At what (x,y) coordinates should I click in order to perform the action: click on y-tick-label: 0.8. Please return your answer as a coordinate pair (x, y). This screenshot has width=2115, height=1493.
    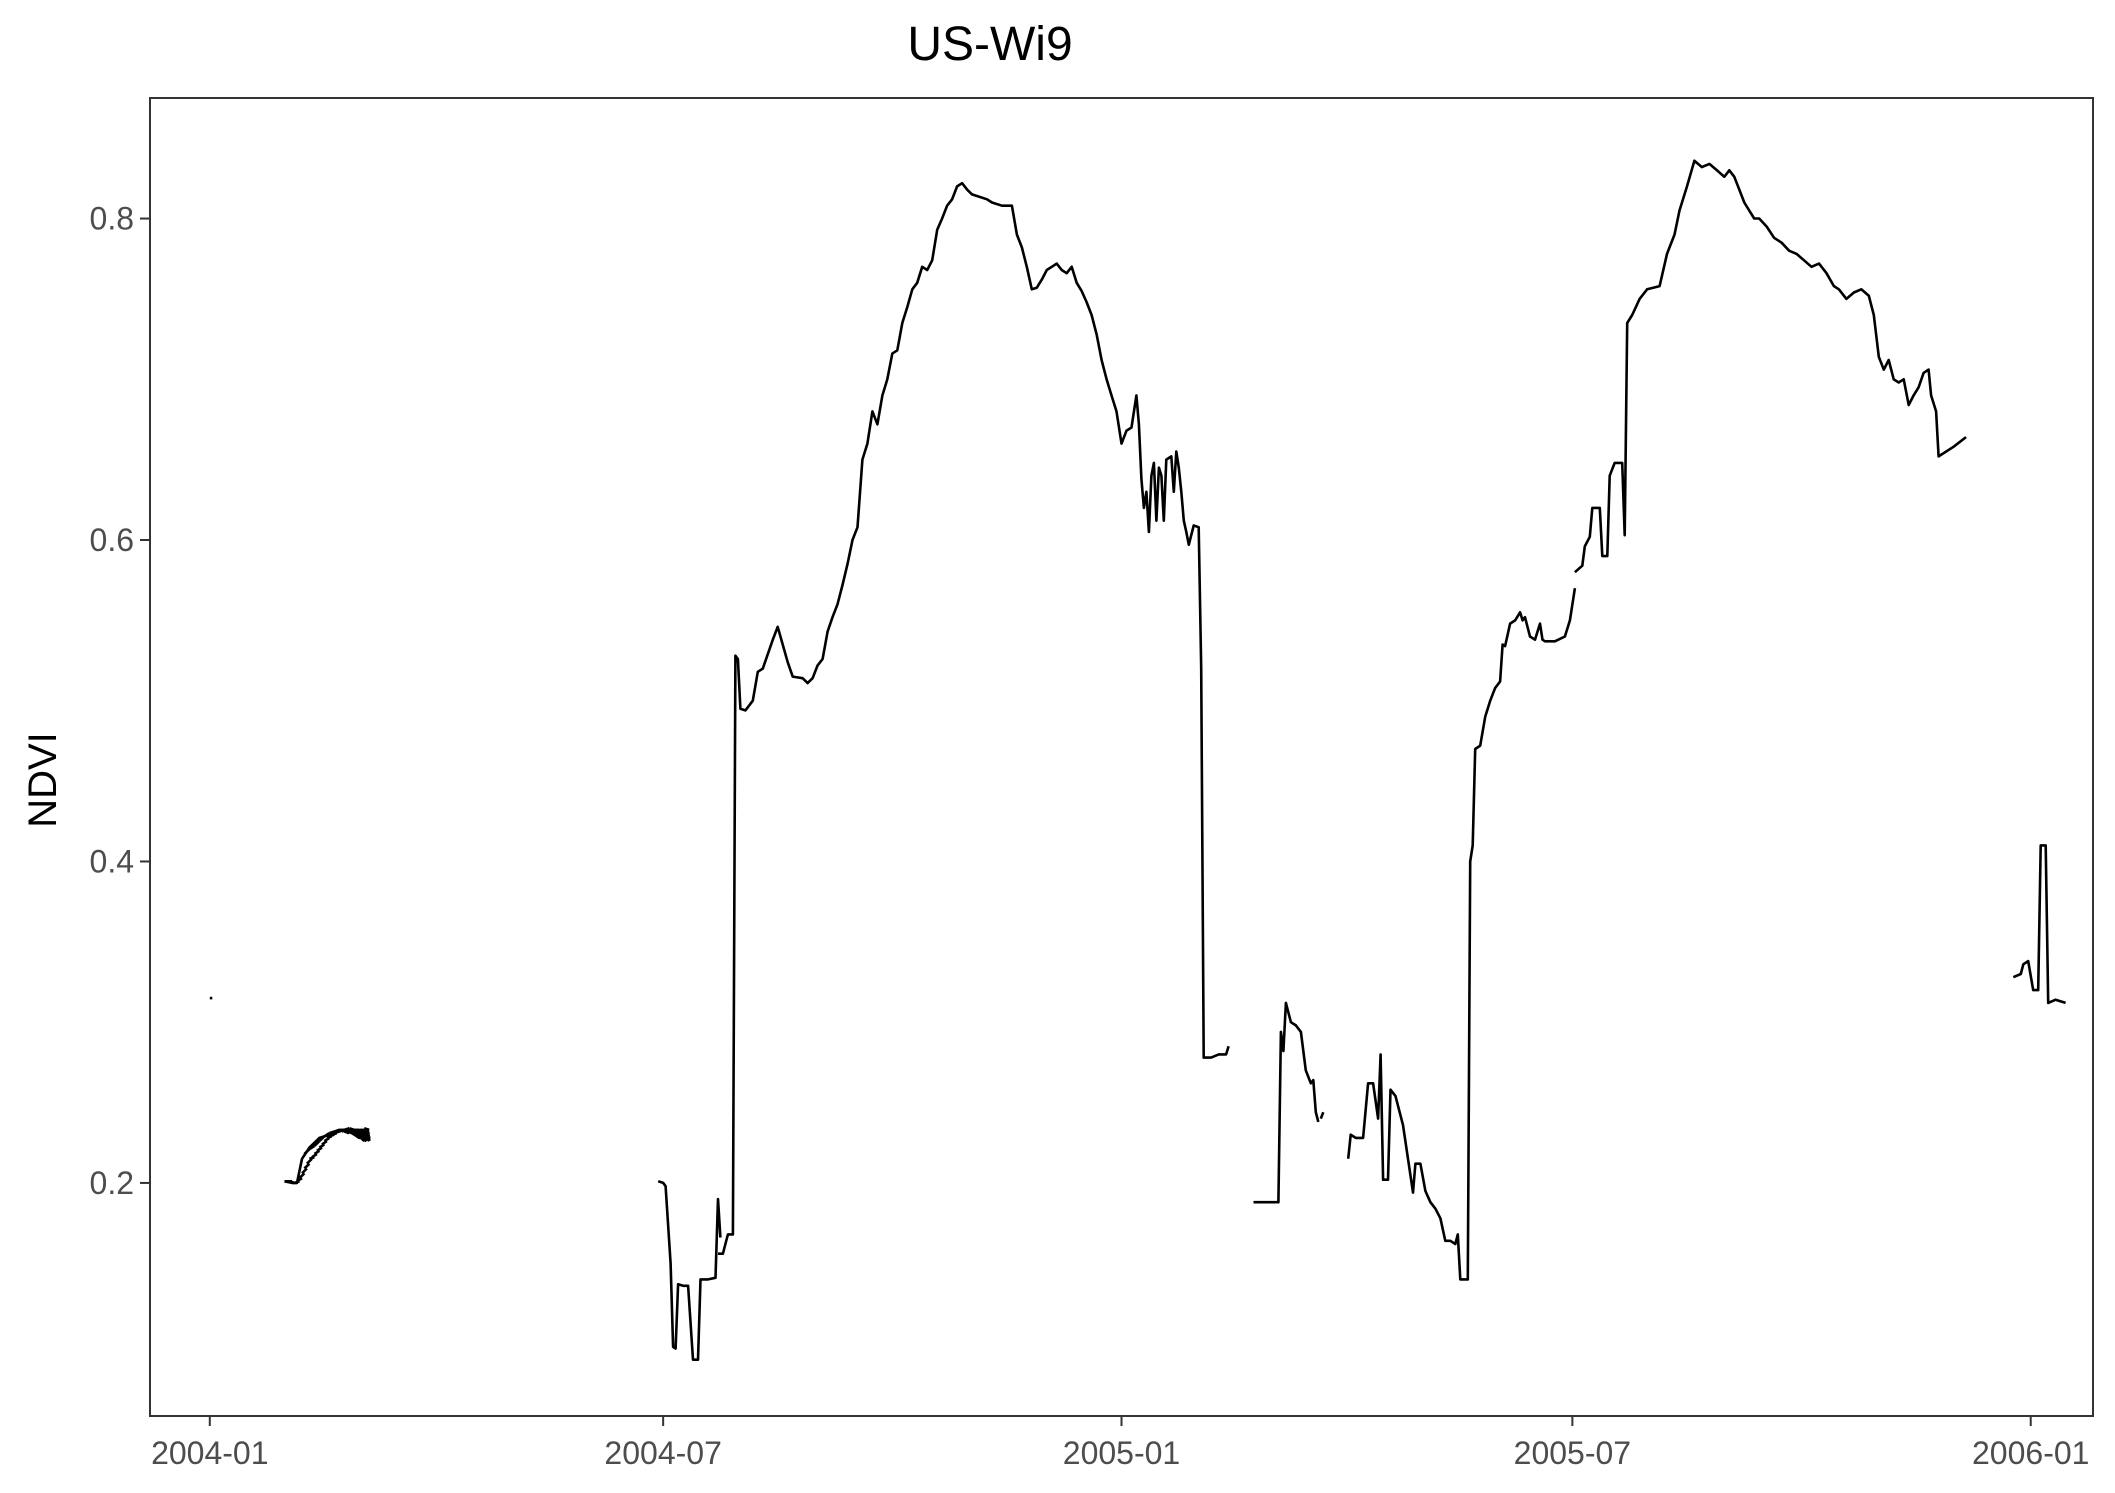
    Looking at the image, I should click on (112, 219).